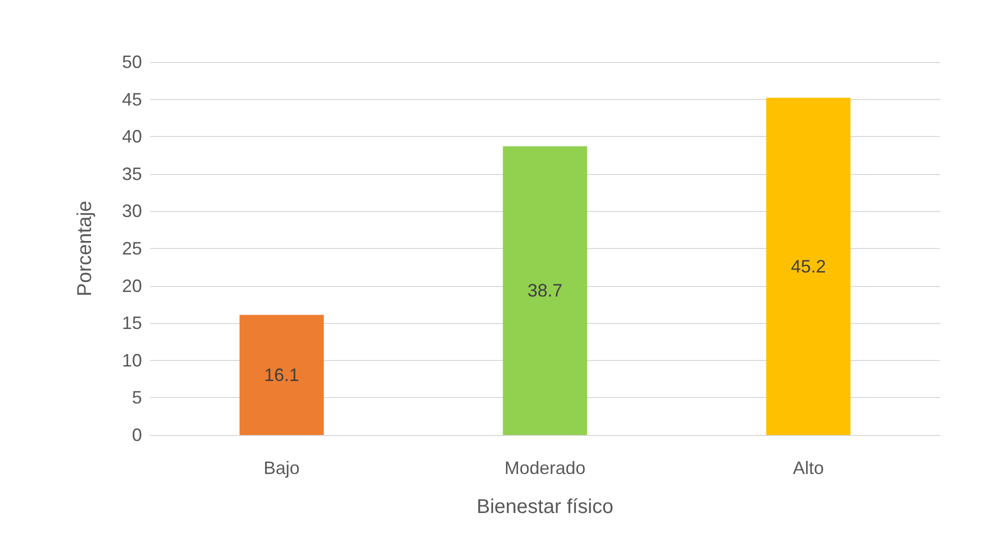 The image size is (1000, 553). I want to click on data-label: 45.2, so click(808, 266).